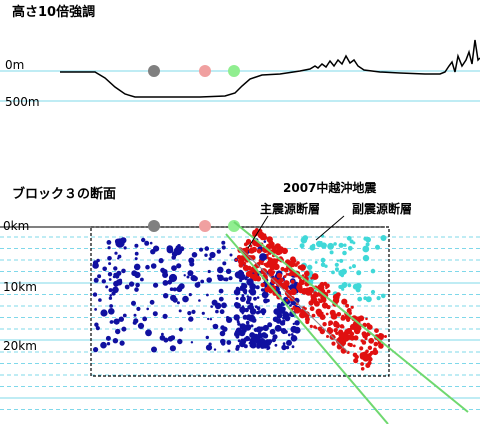  Describe the element at coordinates (154, 226) in the screenshot. I see `station-marker-gray-section` at that location.